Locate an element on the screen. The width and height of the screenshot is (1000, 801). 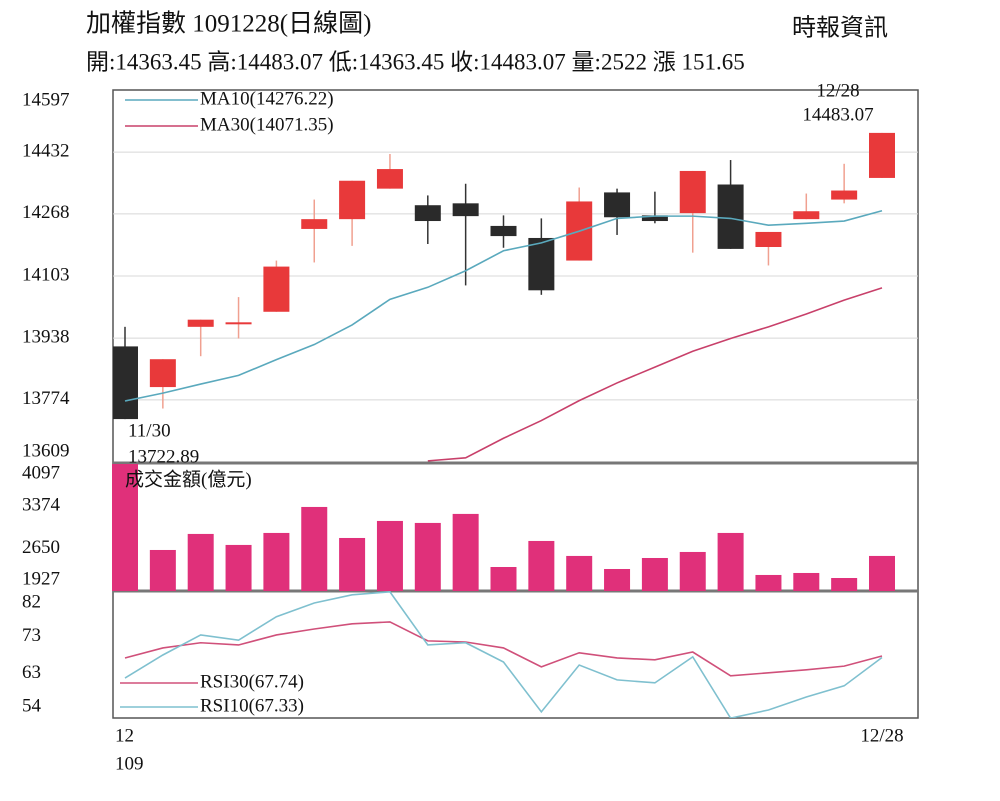
x-tick-label: 12 is located at coordinates (124, 735).